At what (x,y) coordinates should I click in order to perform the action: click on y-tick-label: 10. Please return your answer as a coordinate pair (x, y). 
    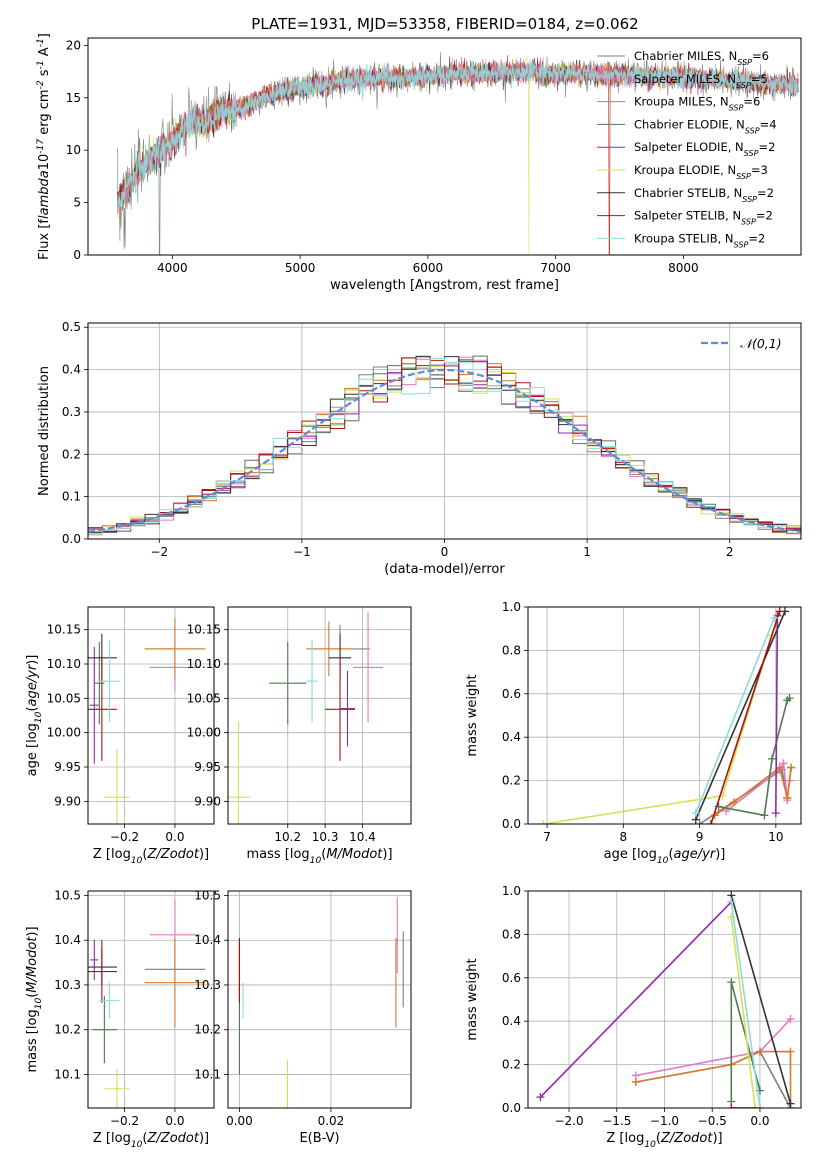
    Looking at the image, I should click on (73, 150).